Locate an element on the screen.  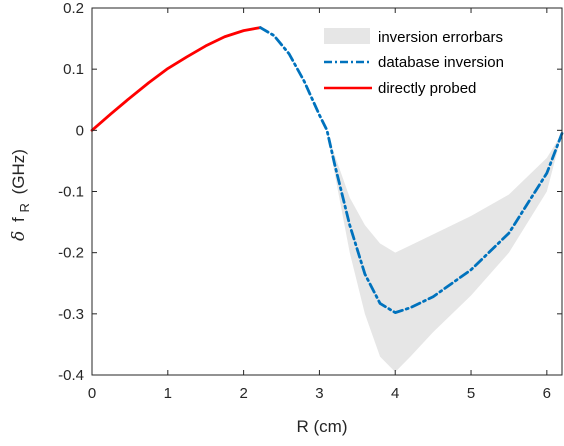
y-tick-label: -0.1 is located at coordinates (71, 192).